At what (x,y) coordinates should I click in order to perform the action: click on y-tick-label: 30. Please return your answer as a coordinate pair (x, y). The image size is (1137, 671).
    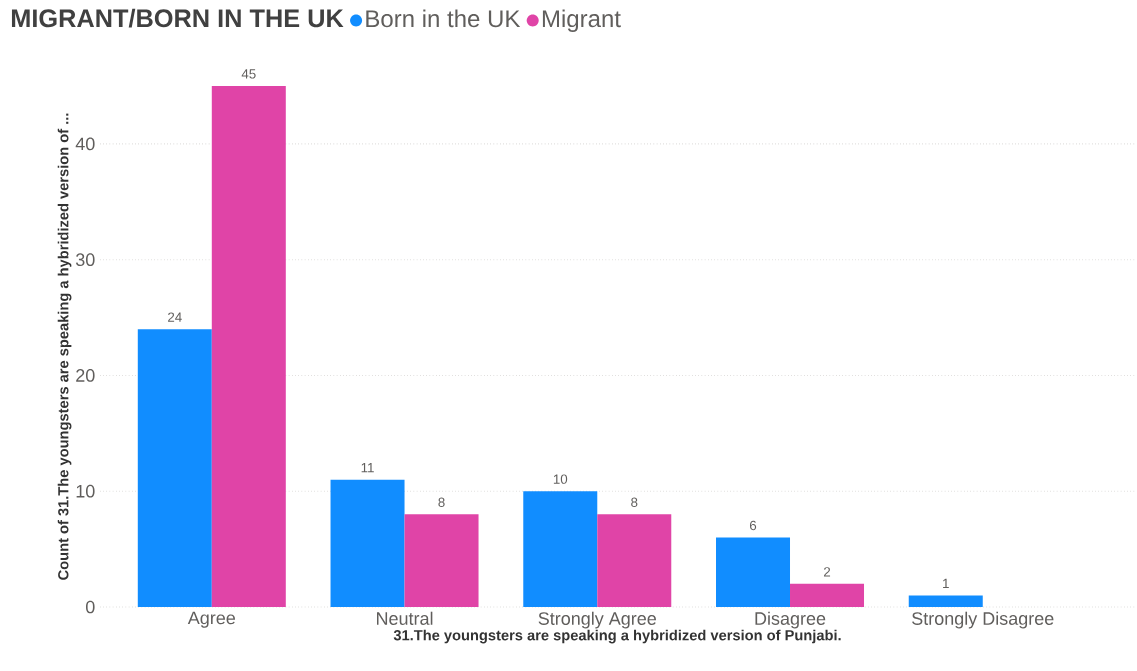
    Looking at the image, I should click on (85, 260).